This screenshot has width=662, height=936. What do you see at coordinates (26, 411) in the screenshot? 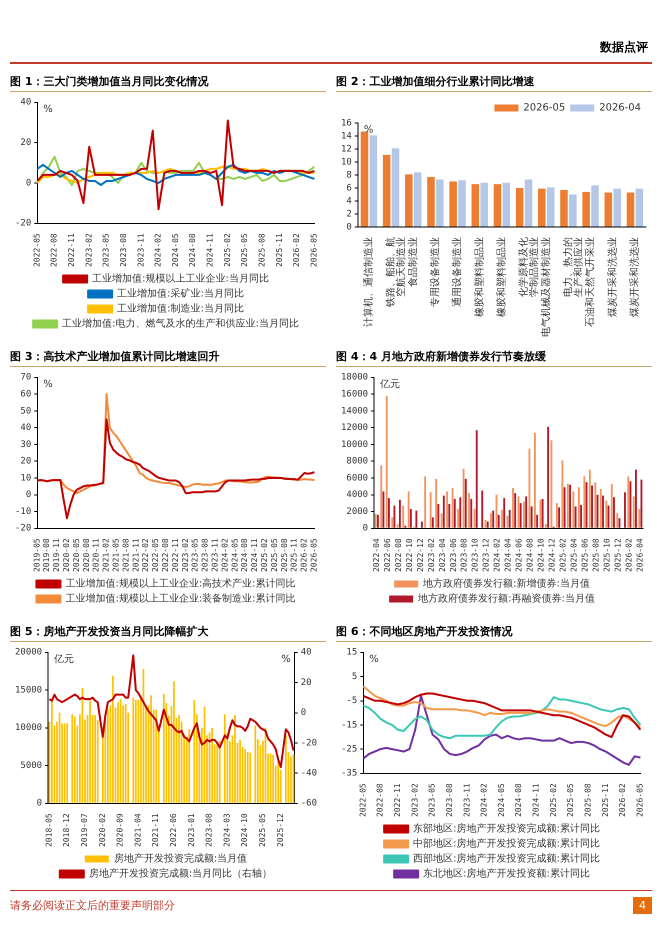
I see `y-tick-label: 50` at bounding box center [26, 411].